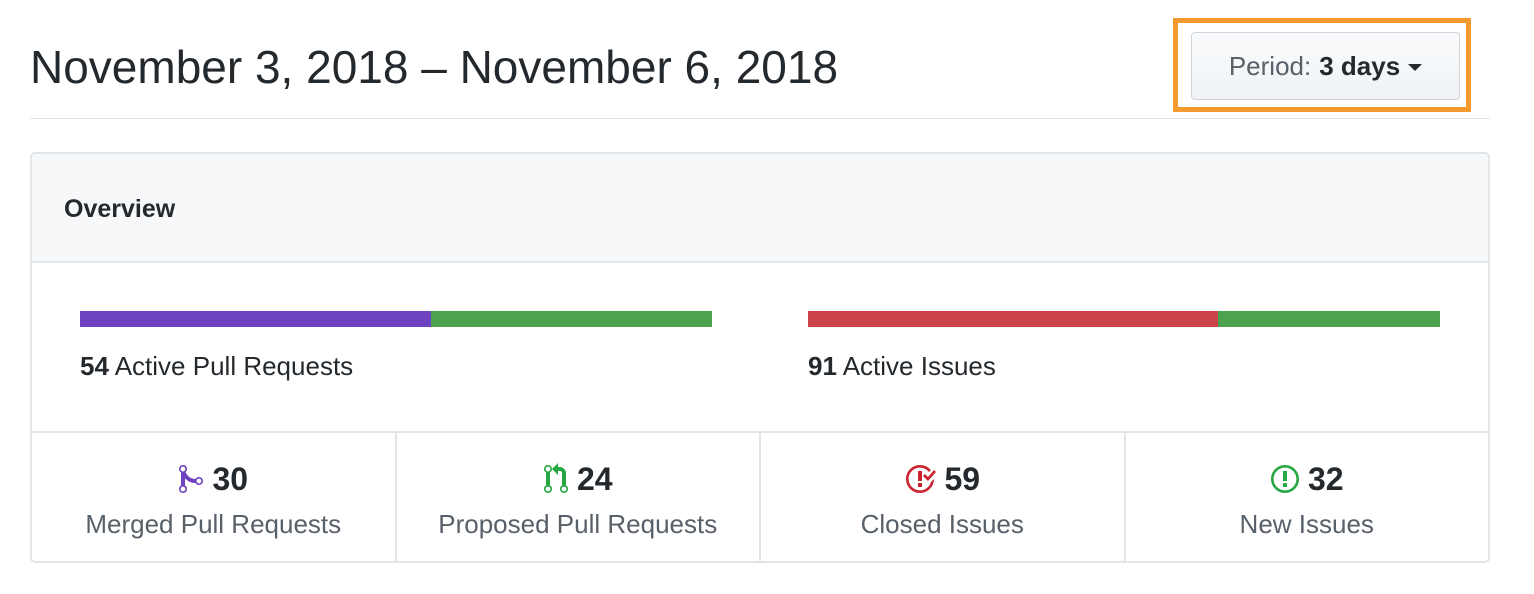  I want to click on pull-requests-ratio-bar, so click(396, 319).